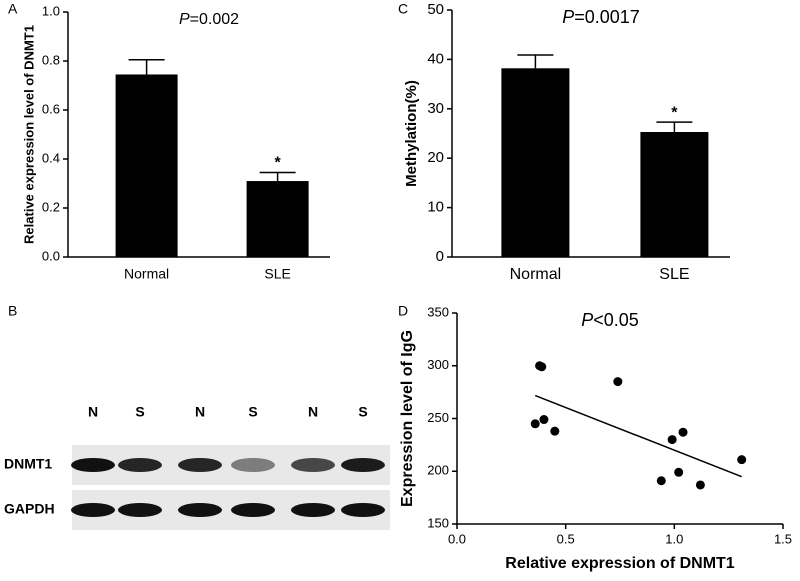  What do you see at coordinates (403, 311) in the screenshot?
I see `panel-label: D` at bounding box center [403, 311].